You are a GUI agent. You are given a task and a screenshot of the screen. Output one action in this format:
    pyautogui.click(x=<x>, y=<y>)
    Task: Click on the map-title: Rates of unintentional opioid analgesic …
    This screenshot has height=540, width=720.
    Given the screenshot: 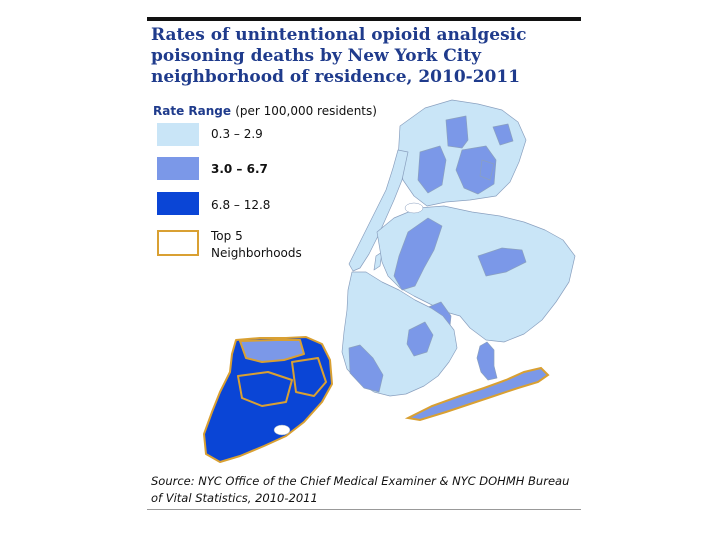 What is the action you would take?
    pyautogui.click(x=361, y=56)
    